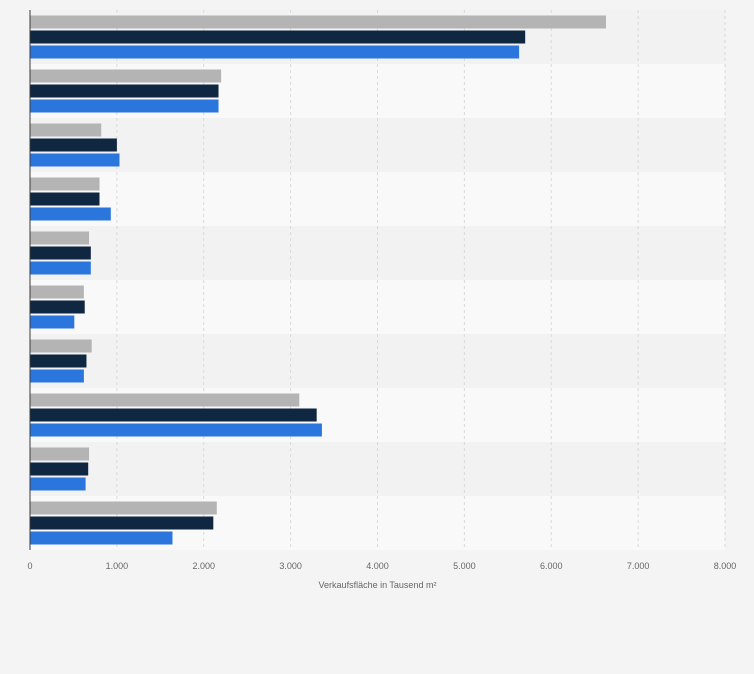 The width and height of the screenshot is (754, 674). I want to click on x-tick-label-8000: 8.000, so click(725, 566).